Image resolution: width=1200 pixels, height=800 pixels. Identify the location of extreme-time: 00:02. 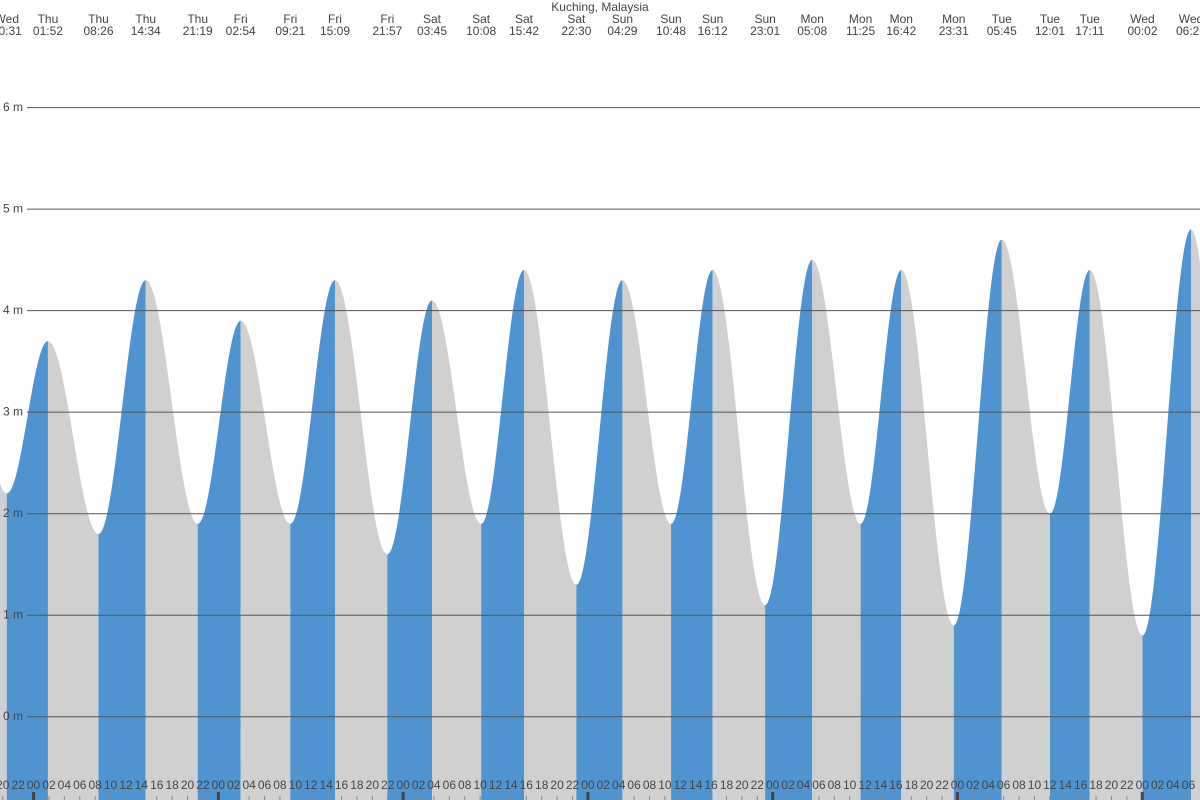
(1142, 31).